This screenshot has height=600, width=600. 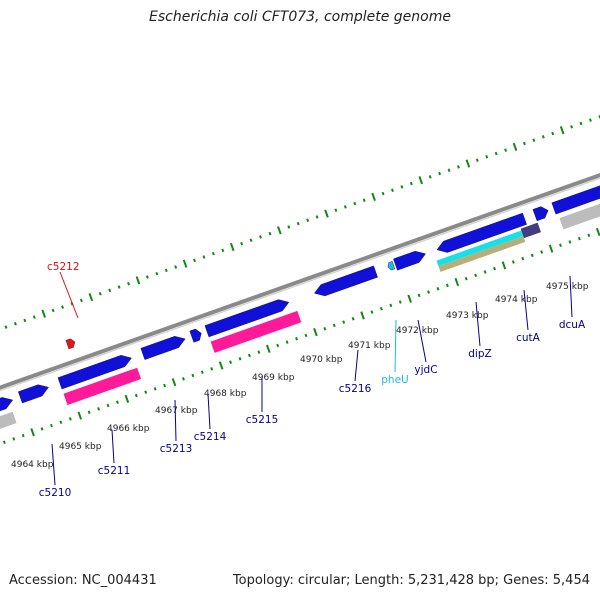 I want to click on dark-bar, so click(x=530, y=230).